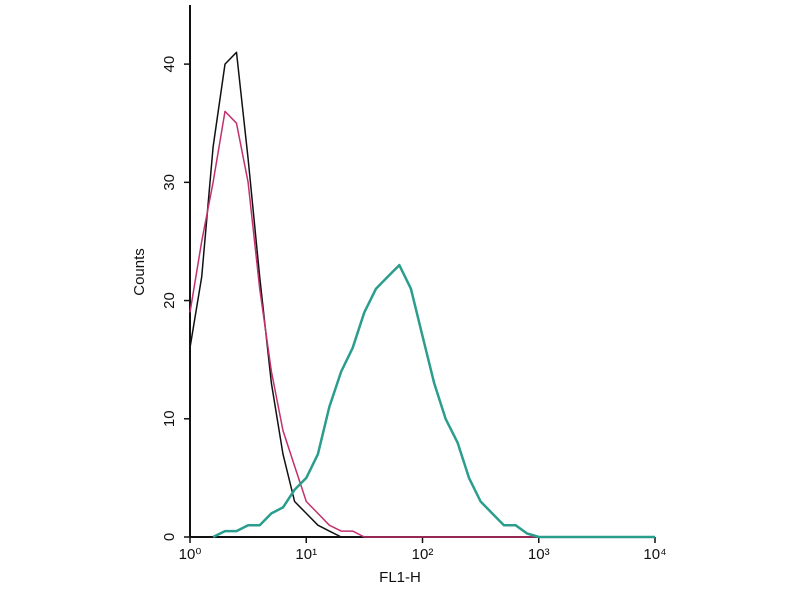 This screenshot has height=600, width=800. What do you see at coordinates (423, 554) in the screenshot?
I see `x-tick-label: 10²` at bounding box center [423, 554].